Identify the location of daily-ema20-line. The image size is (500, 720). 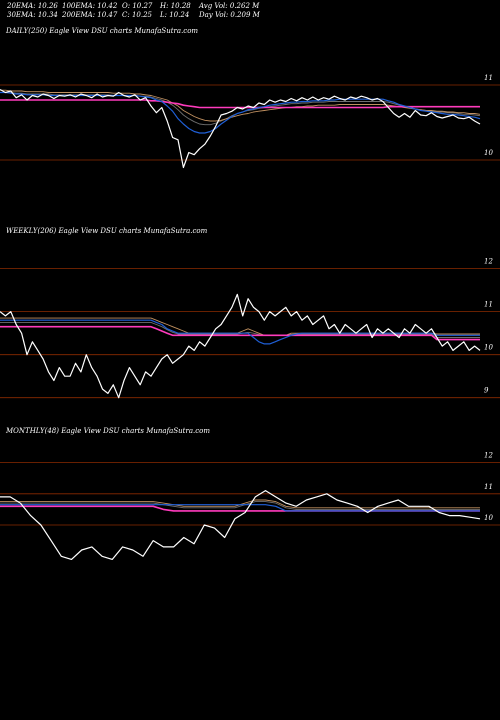
(240, 112).